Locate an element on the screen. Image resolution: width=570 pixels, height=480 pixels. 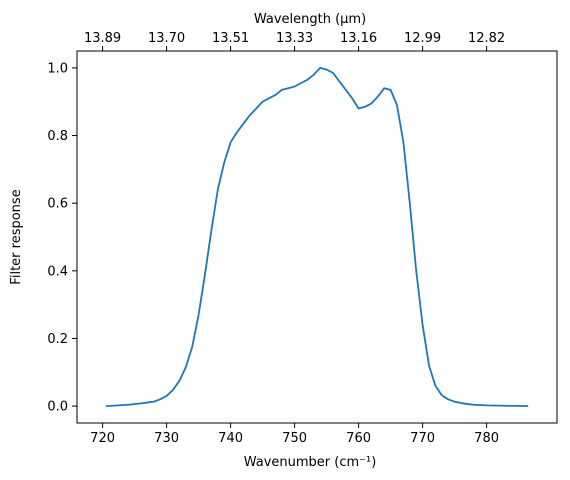
x-tick-label: 730 is located at coordinates (166, 438).